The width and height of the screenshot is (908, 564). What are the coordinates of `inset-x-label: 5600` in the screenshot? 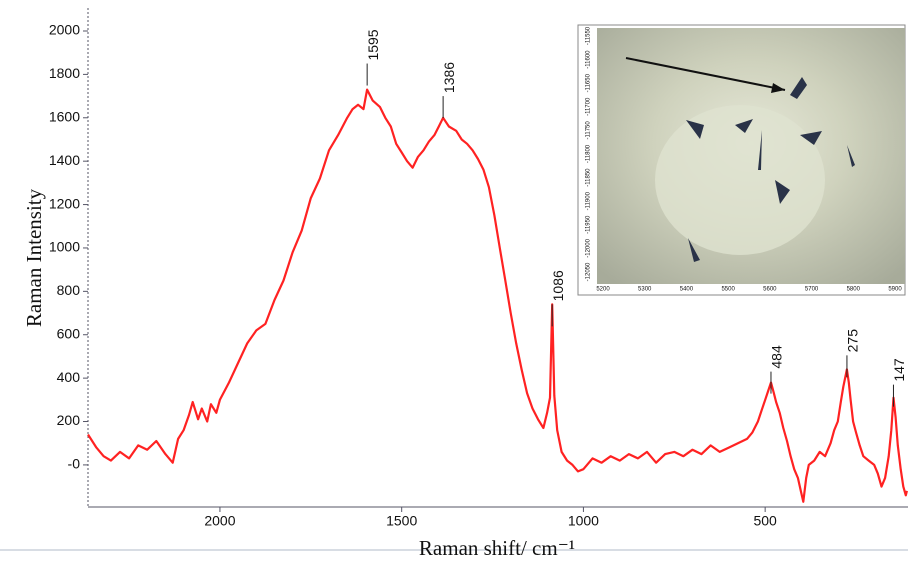 It's located at (770, 290).